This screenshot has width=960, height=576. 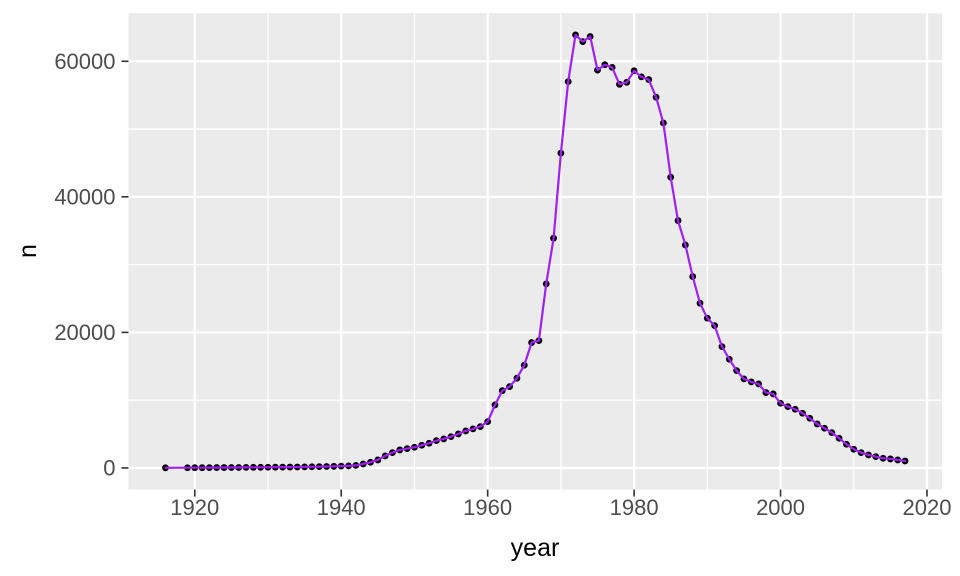 I want to click on y-tick-label: 40000, so click(x=84, y=196).